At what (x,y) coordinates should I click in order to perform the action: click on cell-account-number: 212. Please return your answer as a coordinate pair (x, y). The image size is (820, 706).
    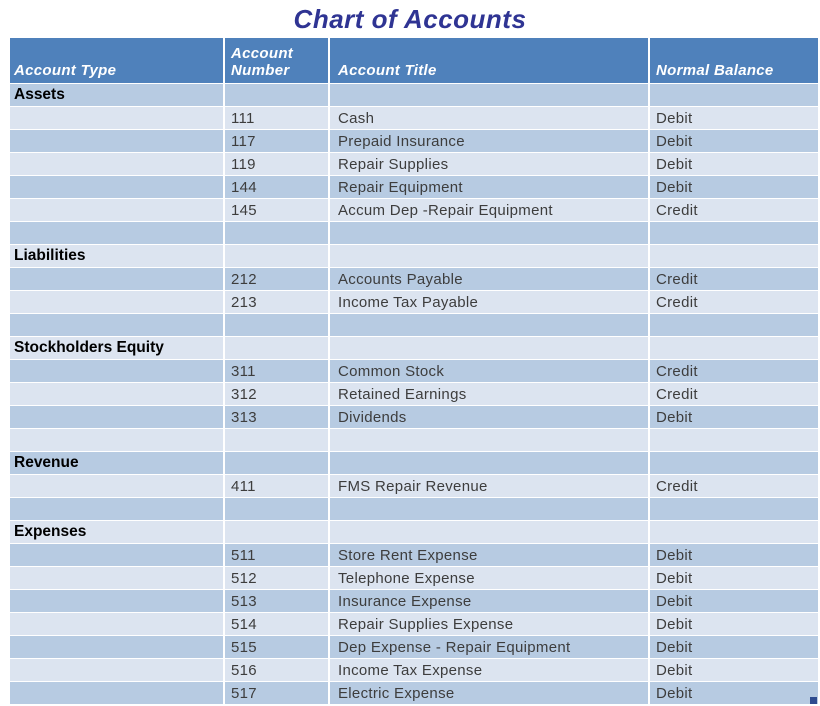
    Looking at the image, I should click on (277, 279).